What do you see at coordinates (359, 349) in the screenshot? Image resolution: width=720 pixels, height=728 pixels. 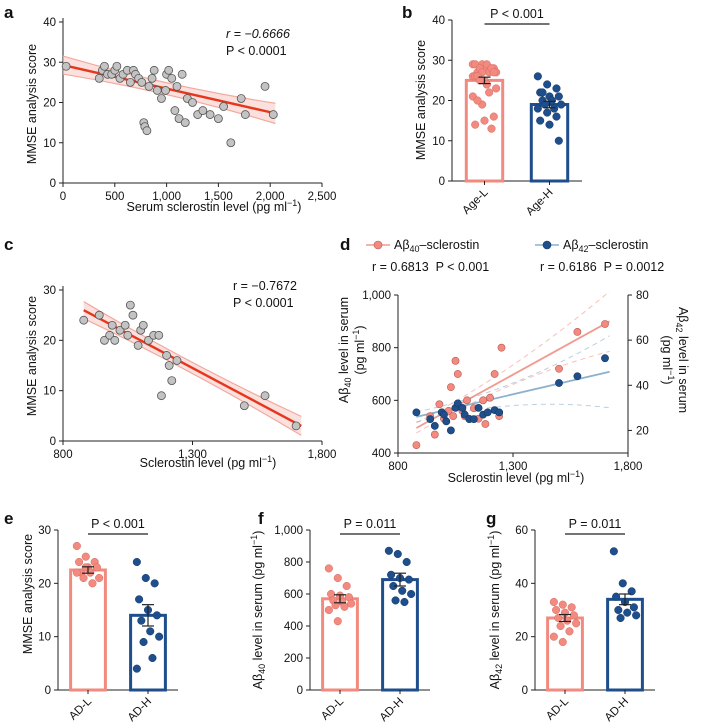 I see `panel-d-y-label-left-unit: (pg ml−1)` at bounding box center [359, 349].